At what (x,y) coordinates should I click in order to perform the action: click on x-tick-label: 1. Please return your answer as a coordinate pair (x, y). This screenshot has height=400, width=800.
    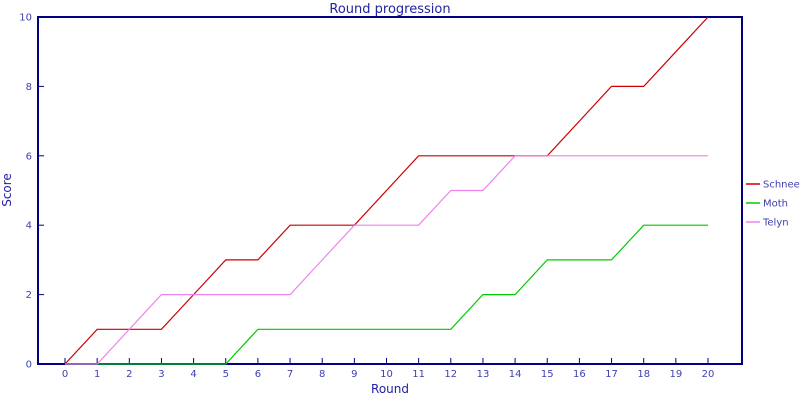
    Looking at the image, I should click on (97, 374).